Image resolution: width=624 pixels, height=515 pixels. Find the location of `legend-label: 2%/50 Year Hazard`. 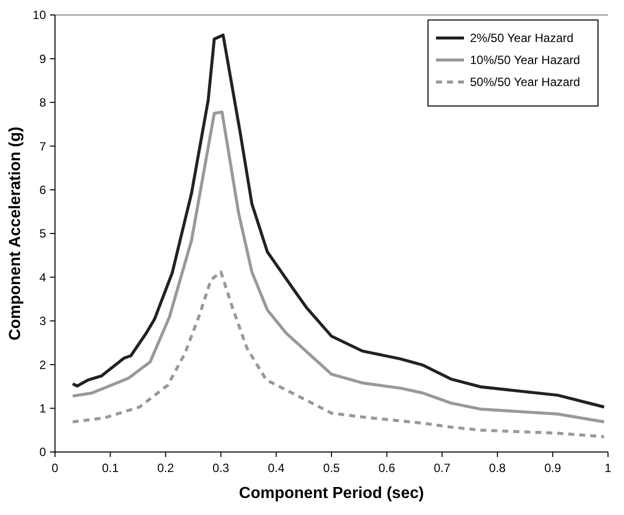

legend-label: 2%/50 Year Hazard is located at coordinates (522, 38).